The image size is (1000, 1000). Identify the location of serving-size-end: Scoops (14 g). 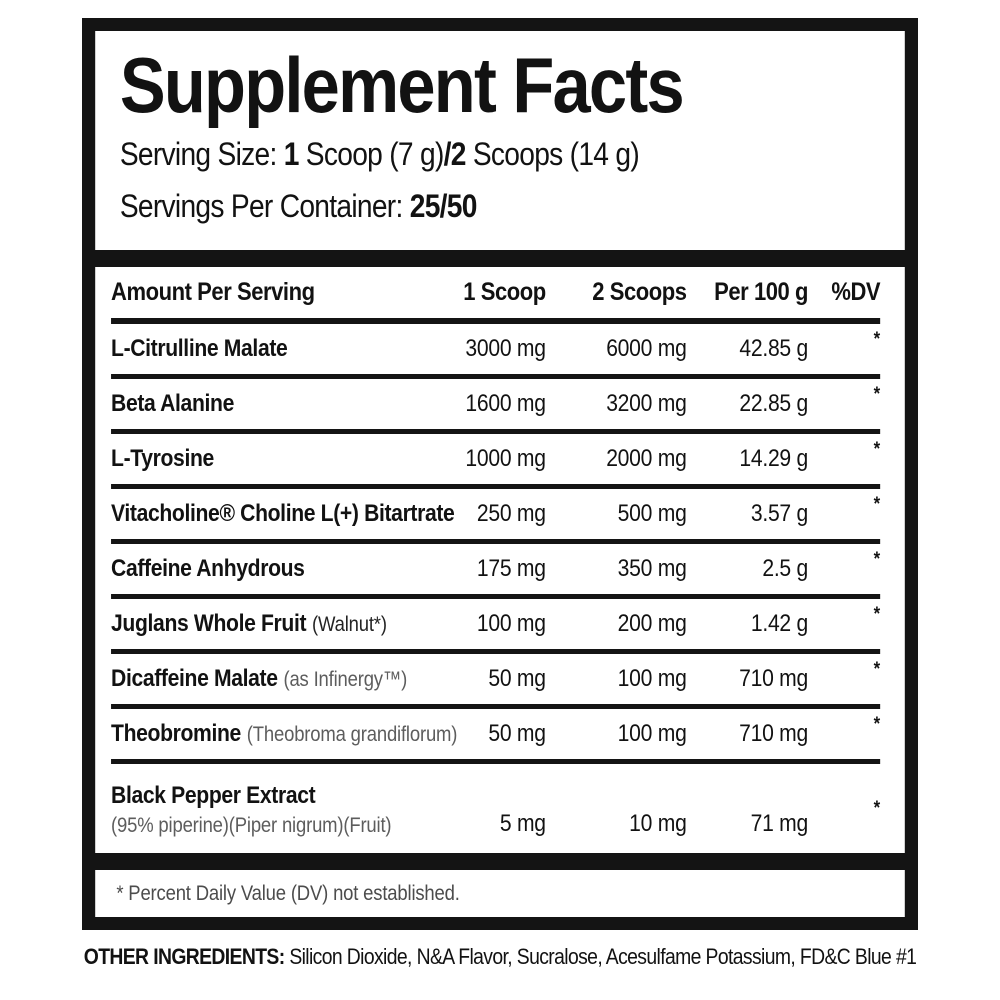
(552, 154).